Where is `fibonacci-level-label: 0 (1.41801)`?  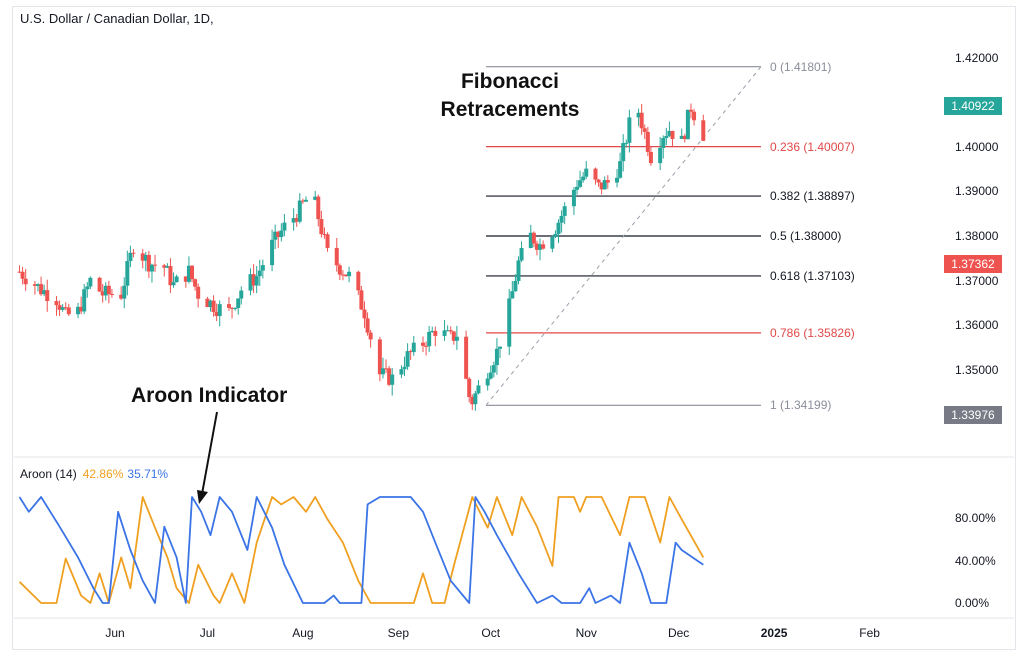 fibonacci-level-label: 0 (1.41801) is located at coordinates (801, 66).